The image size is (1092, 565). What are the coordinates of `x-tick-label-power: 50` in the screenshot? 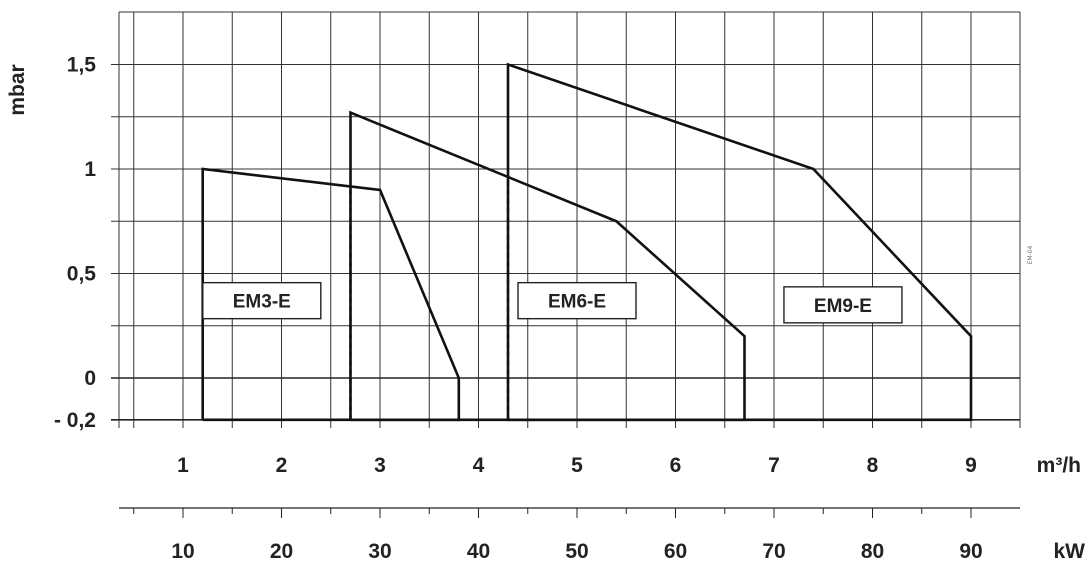 It's located at (576, 551).